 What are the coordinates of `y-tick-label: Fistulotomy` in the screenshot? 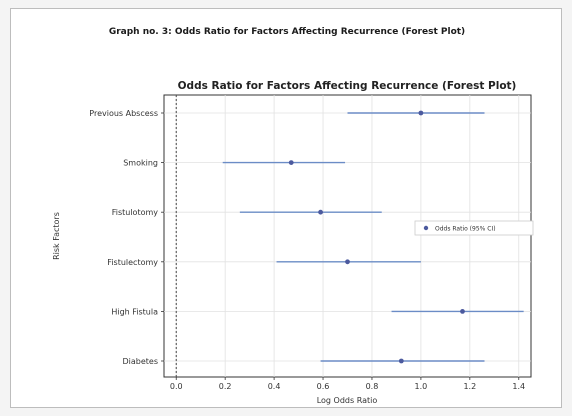 It's located at (135, 212).